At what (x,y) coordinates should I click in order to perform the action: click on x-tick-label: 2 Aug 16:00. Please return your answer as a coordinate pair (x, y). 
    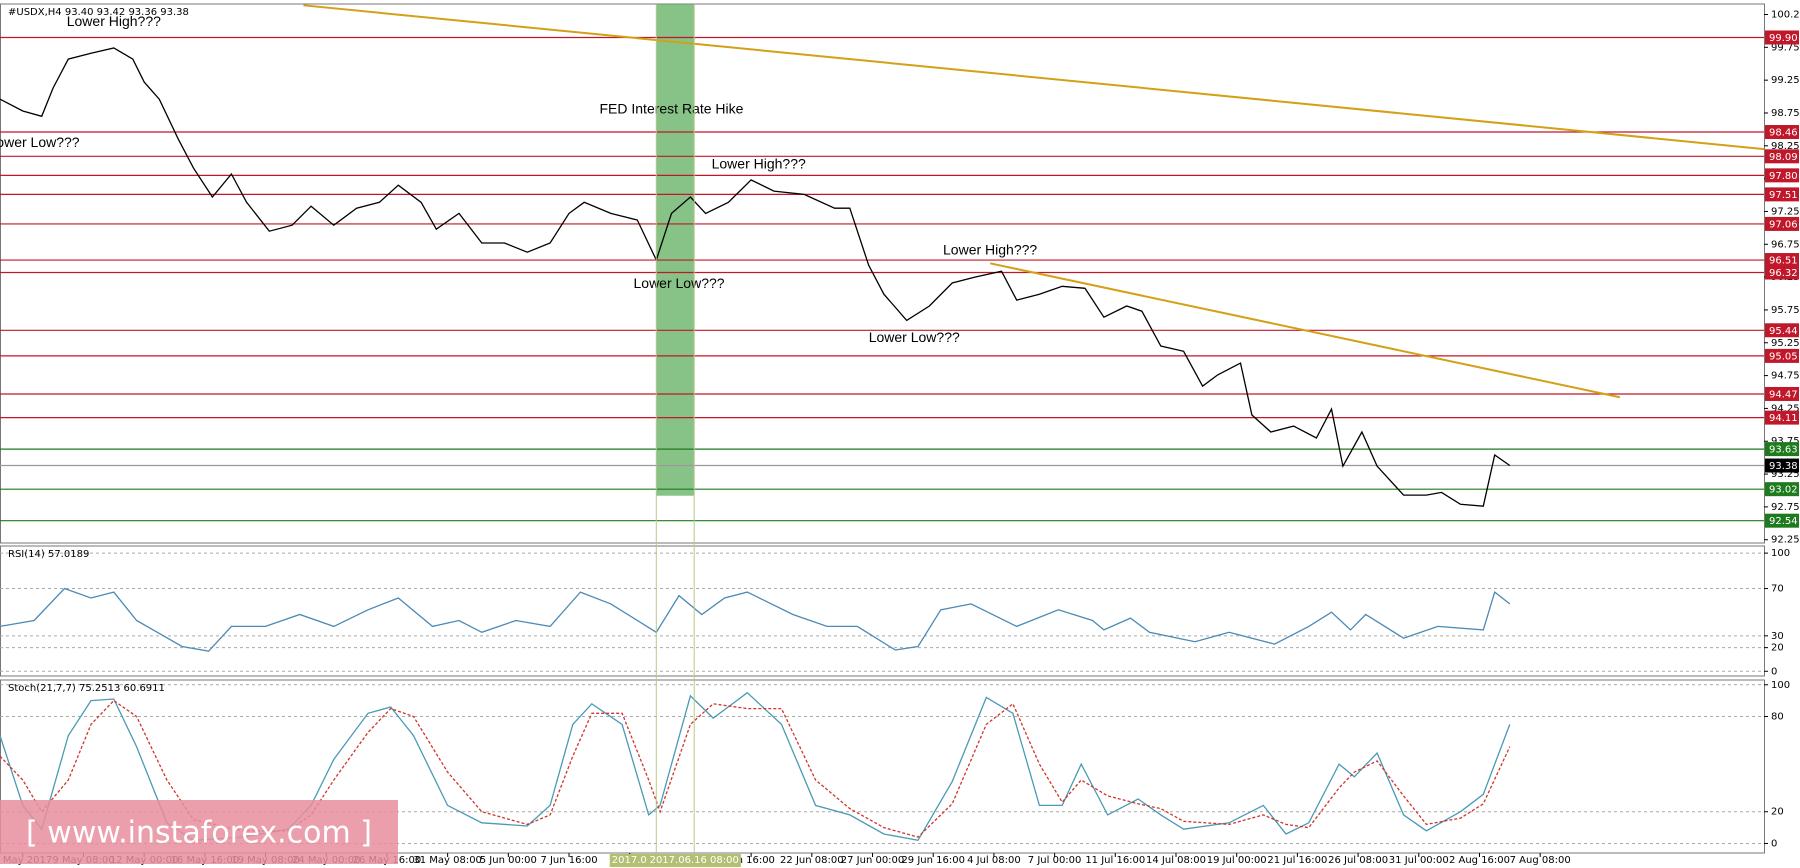
    Looking at the image, I should click on (1479, 860).